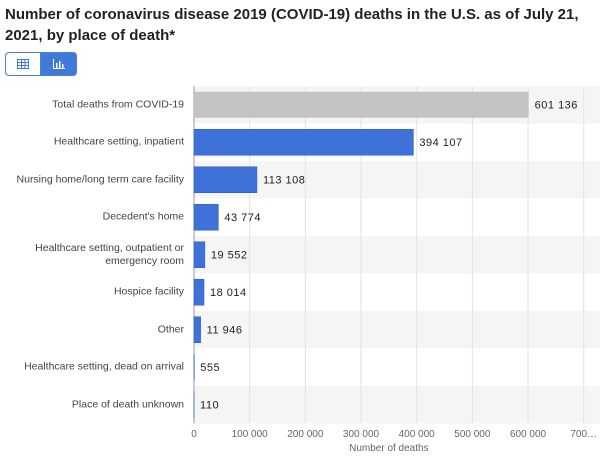 Image resolution: width=600 pixels, height=456 pixels. I want to click on data-label: 19 552, so click(229, 256).